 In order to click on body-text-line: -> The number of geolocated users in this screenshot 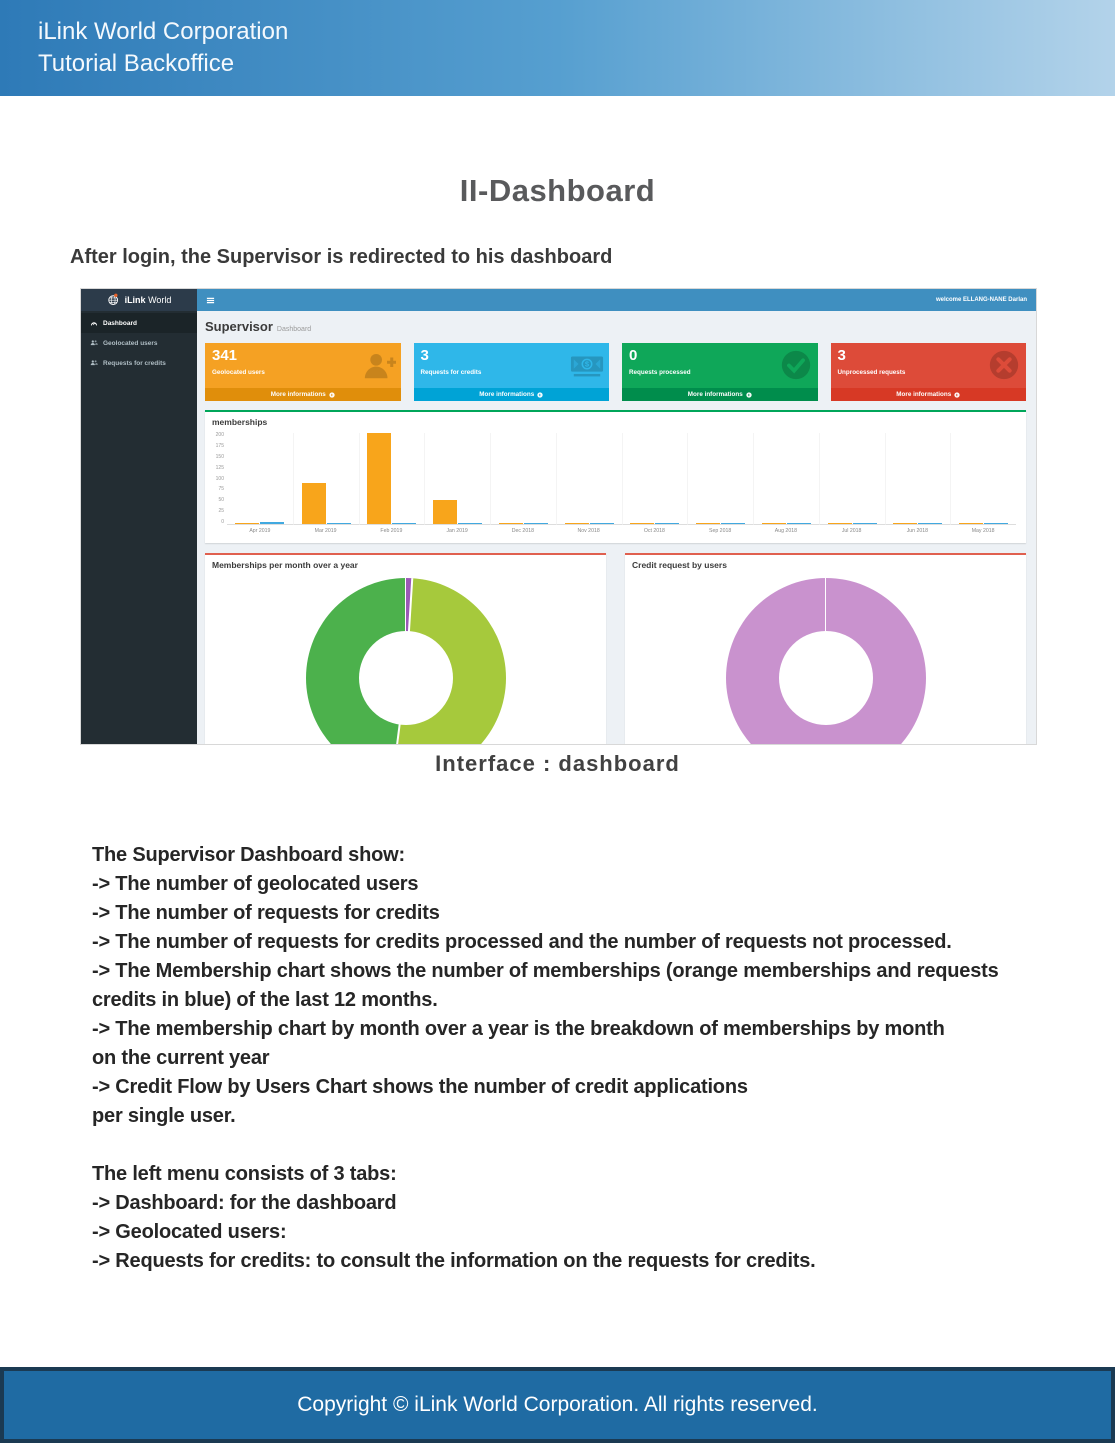, I will do `click(255, 884)`.